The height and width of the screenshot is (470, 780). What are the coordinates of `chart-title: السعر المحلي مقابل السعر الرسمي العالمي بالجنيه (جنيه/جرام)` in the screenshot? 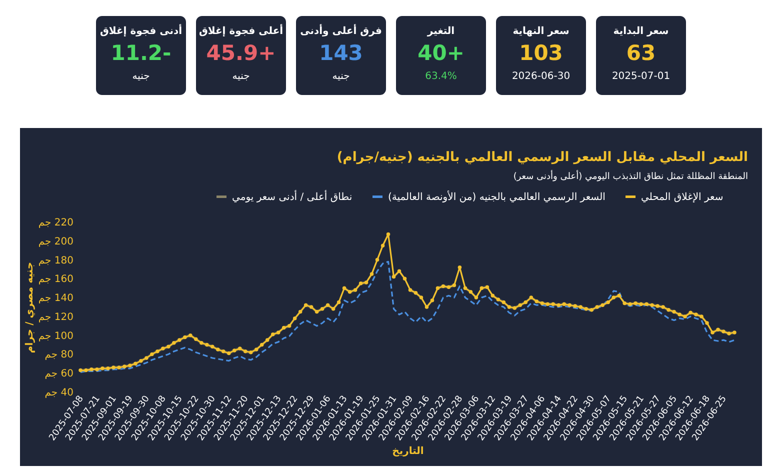 It's located at (542, 157).